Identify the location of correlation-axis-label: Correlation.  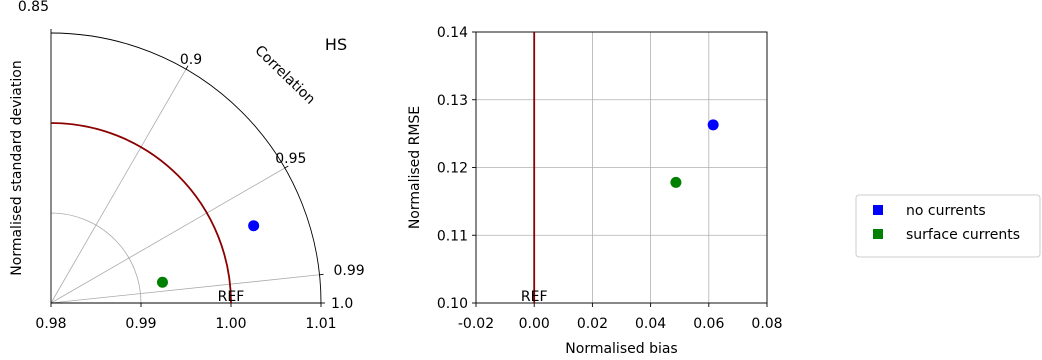
(284, 75).